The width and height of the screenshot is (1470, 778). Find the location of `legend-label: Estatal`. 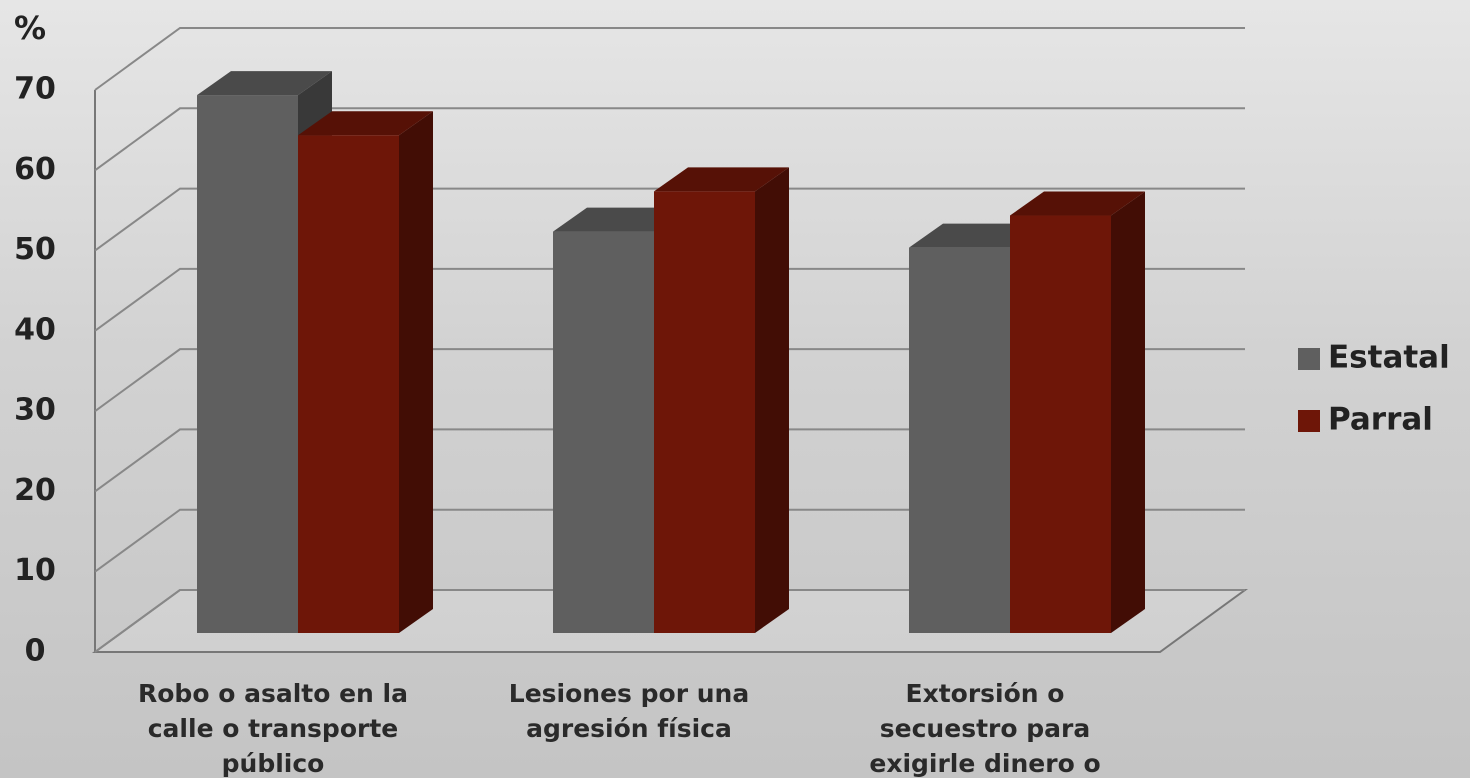

legend-label: Estatal is located at coordinates (1389, 358).